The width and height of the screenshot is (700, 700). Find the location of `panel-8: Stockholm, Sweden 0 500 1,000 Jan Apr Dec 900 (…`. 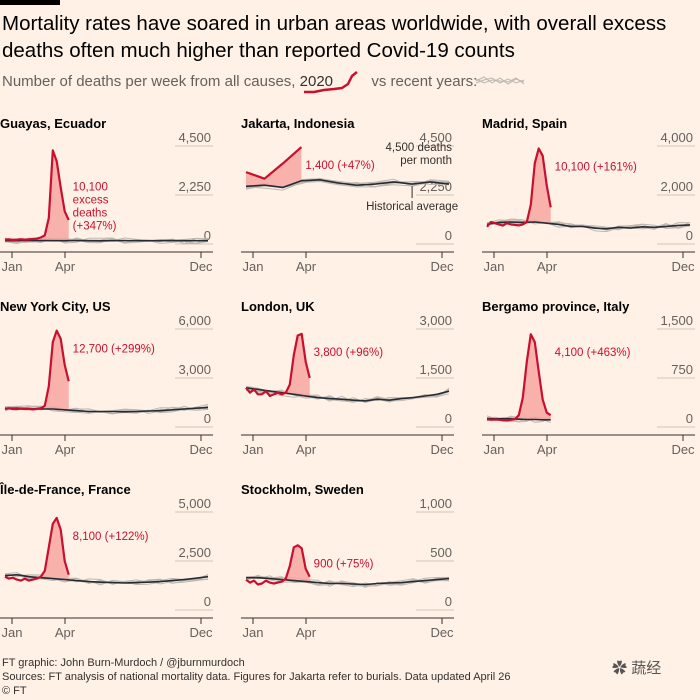

panel-8: Stockholm, Sweden 0 500 1,000 Jan Apr Dec 900 (… is located at coordinates (350, 569).